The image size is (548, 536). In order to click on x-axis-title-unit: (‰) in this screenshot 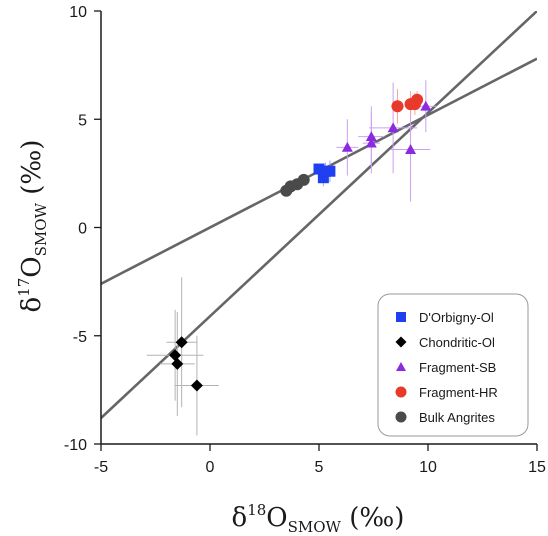, I will do `click(372, 518)`.